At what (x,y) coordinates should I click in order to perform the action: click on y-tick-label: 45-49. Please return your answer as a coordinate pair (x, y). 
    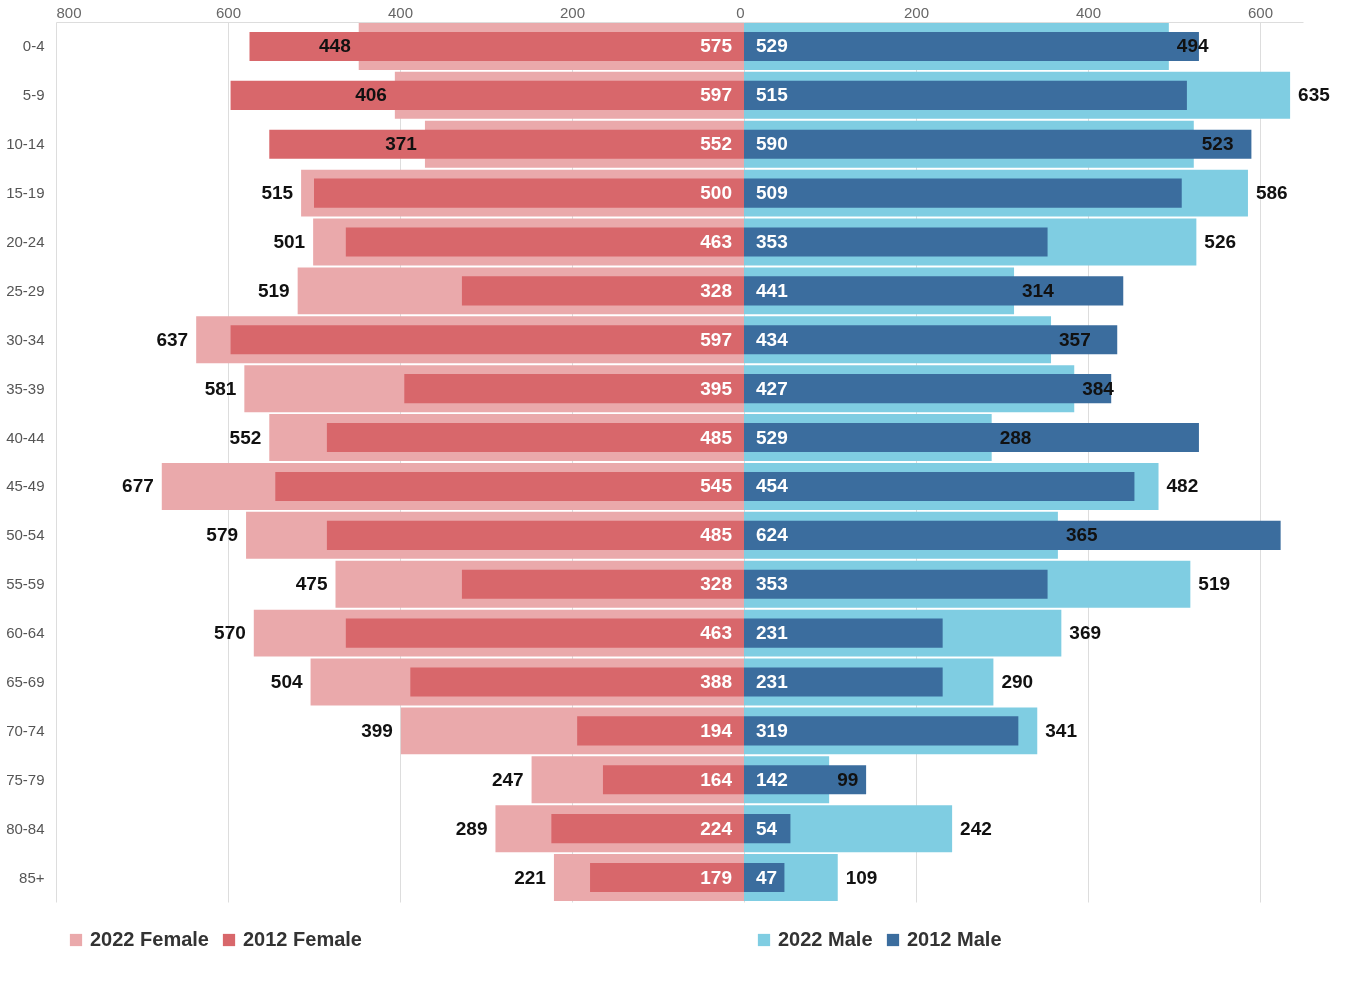
    Looking at the image, I should click on (25, 486).